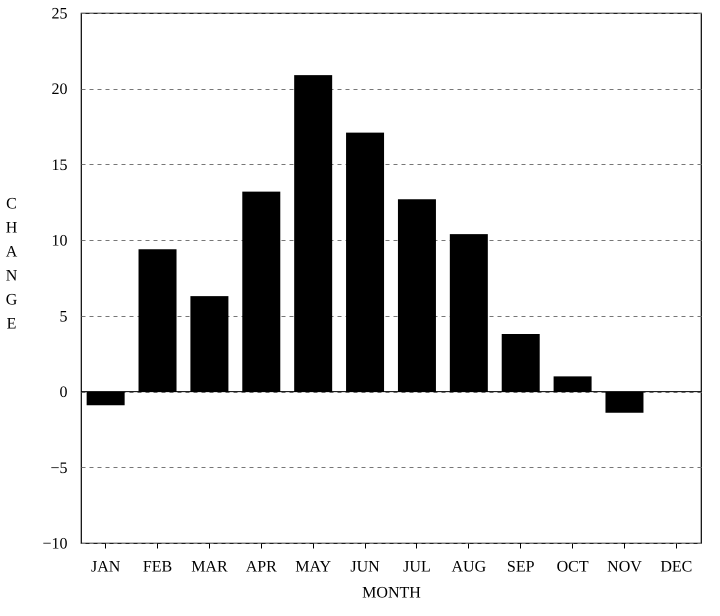 The width and height of the screenshot is (720, 616). Describe the element at coordinates (12, 264) in the screenshot. I see `y-axis-title: CHANGE` at that location.